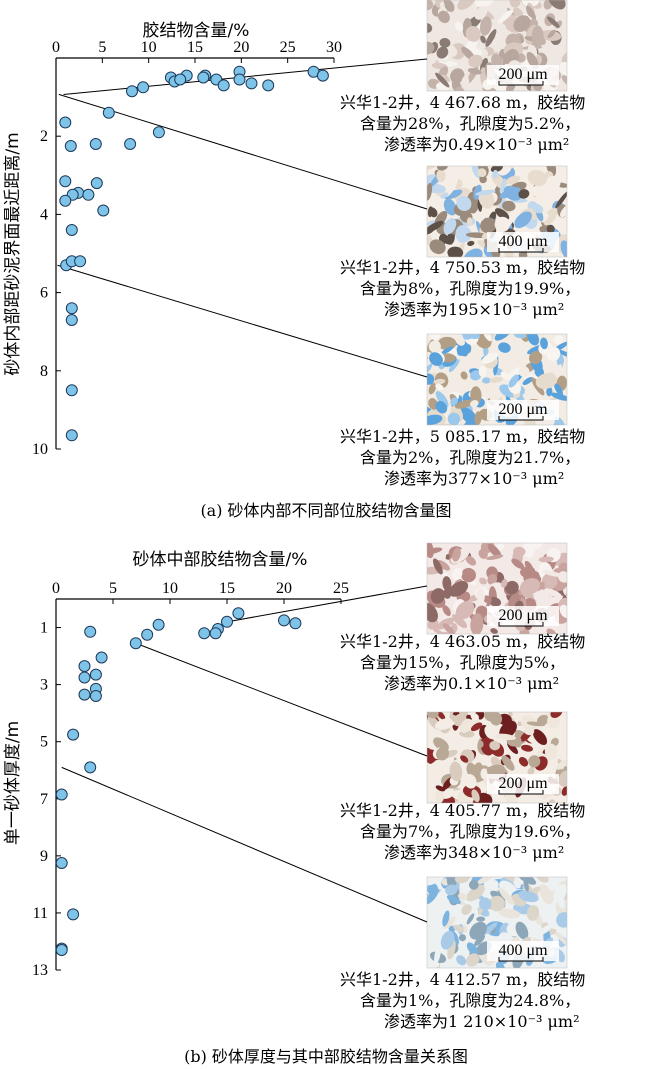 The image size is (650, 1069). I want to click on annotation-line: 渗透率为348×10⁻³ μm², so click(474, 852).